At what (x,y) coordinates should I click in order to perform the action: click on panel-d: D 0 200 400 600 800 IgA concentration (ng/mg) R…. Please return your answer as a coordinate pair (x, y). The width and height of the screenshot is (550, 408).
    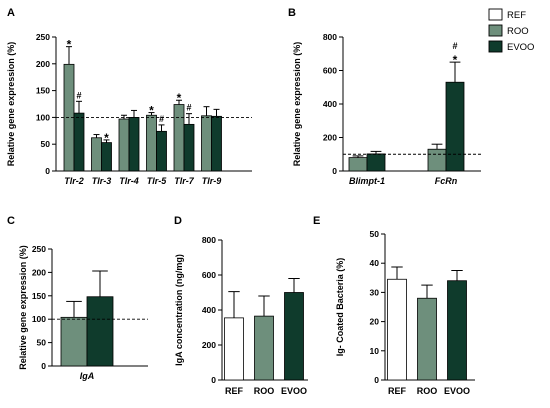
    Looking at the image, I should click on (241, 305).